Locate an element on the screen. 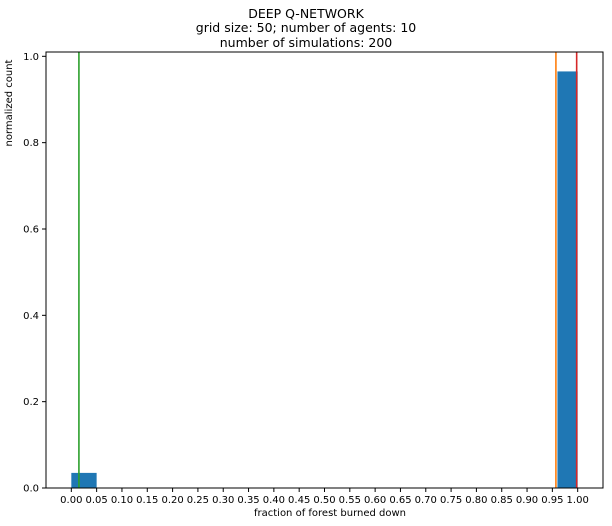 The image size is (612, 526). y-tick-label: 0.6 is located at coordinates (31, 229).